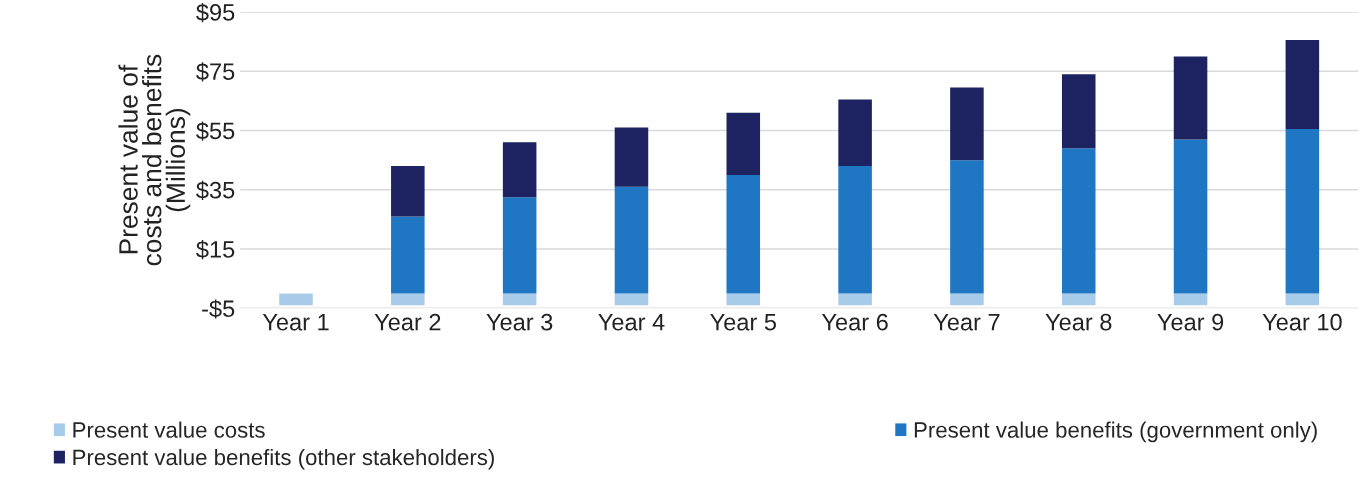 Image resolution: width=1372 pixels, height=478 pixels. Describe the element at coordinates (407, 322) in the screenshot. I see `x-tick-label: Year 2` at that location.